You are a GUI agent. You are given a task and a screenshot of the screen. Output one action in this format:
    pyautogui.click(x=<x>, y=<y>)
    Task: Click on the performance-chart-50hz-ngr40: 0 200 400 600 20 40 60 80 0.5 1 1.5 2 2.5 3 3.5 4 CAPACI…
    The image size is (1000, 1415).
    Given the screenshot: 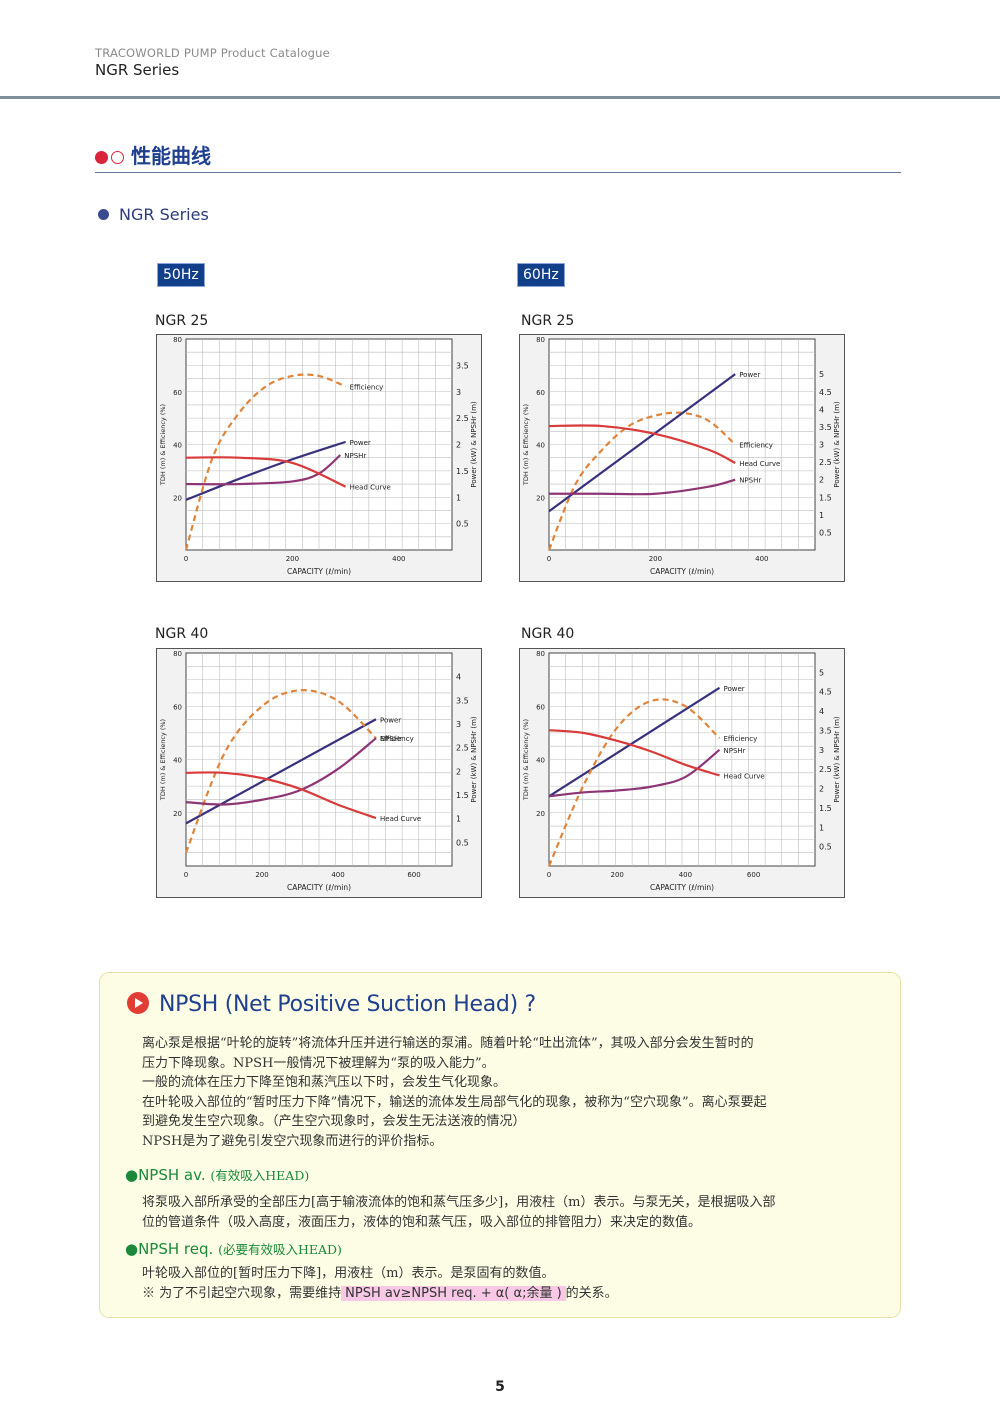 What is the action you would take?
    pyautogui.click(x=319, y=773)
    